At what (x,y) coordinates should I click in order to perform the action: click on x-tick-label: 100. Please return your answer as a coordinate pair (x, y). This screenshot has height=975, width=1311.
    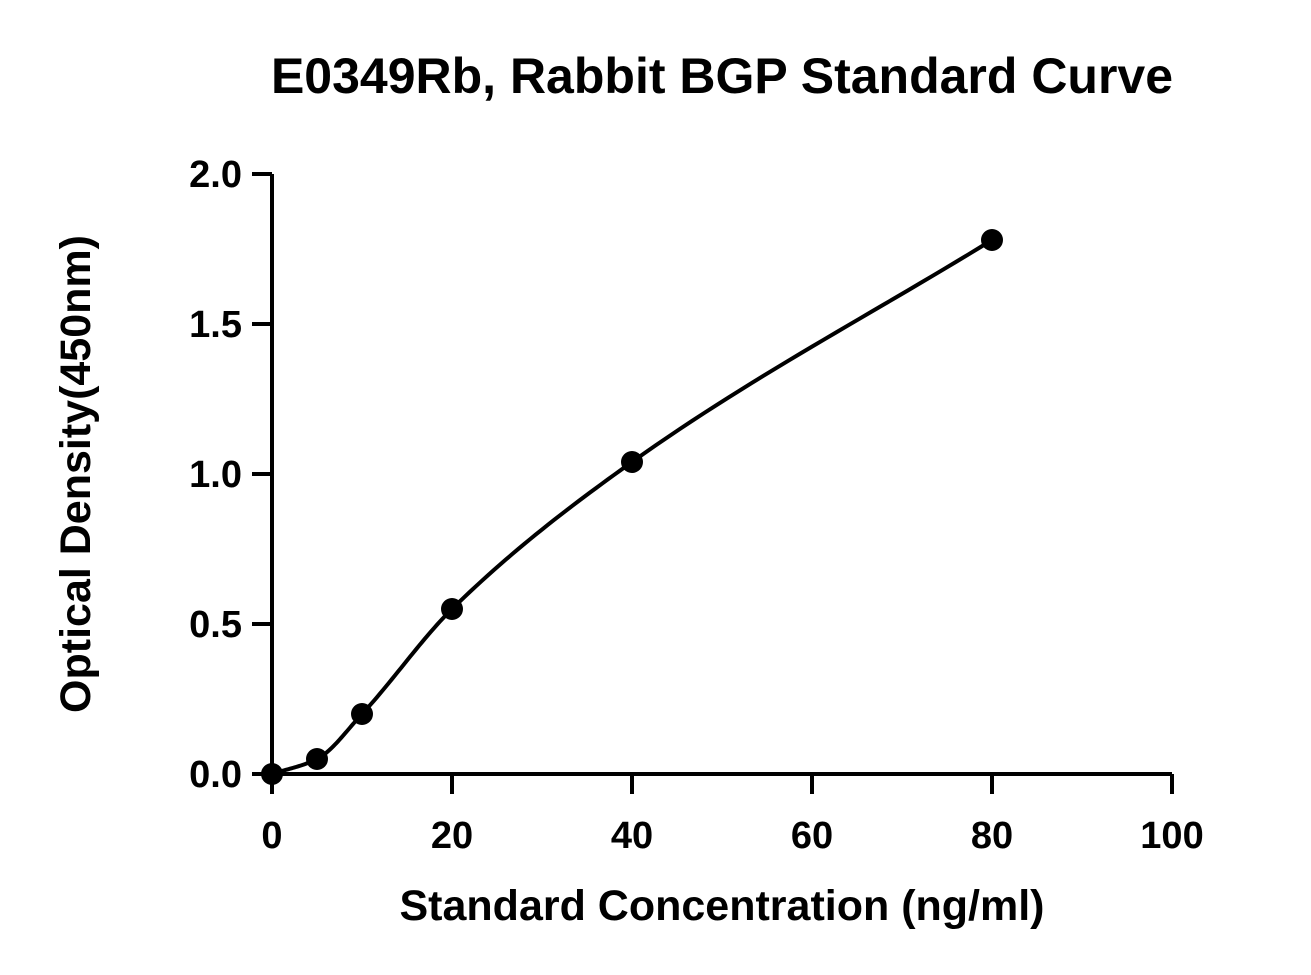
    Looking at the image, I should click on (1171, 836).